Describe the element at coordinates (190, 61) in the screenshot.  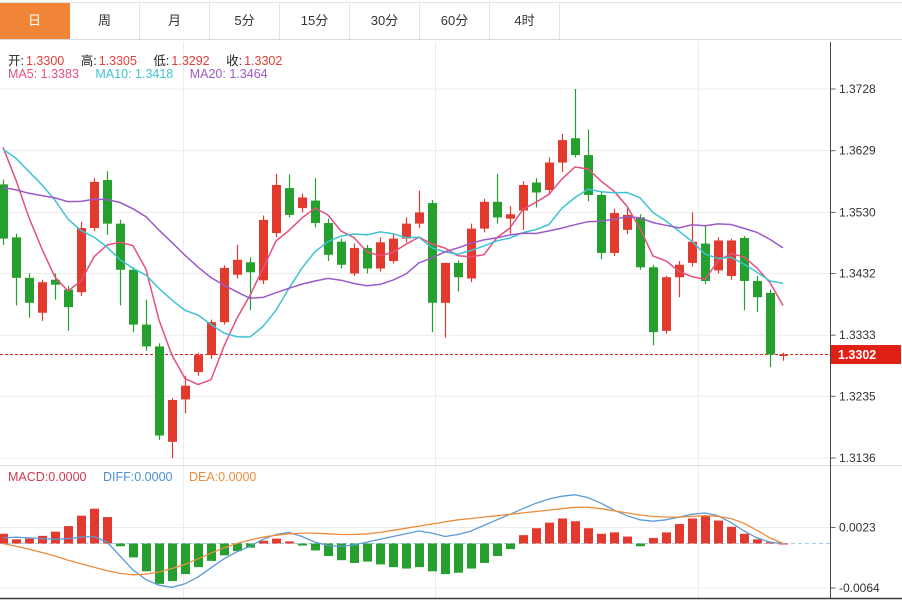
I see `low-value: 1.3292` at that location.